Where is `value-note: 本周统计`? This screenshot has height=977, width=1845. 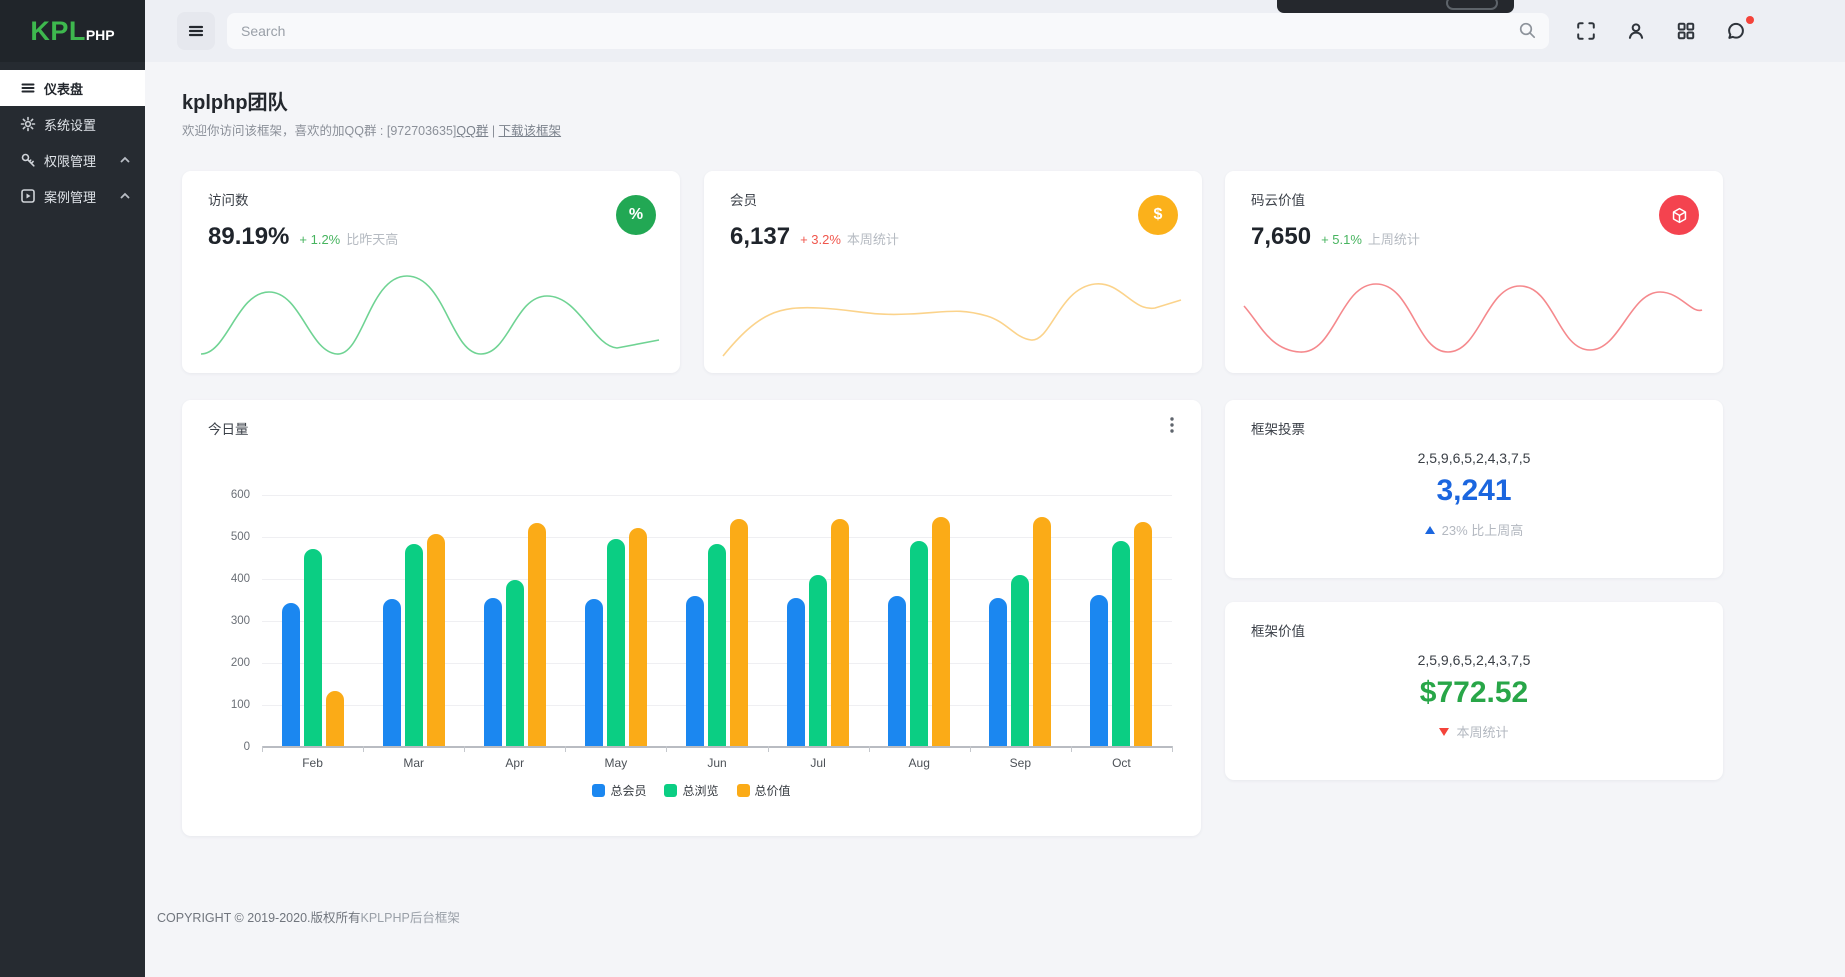
value-note: 本周统计 is located at coordinates (1482, 732).